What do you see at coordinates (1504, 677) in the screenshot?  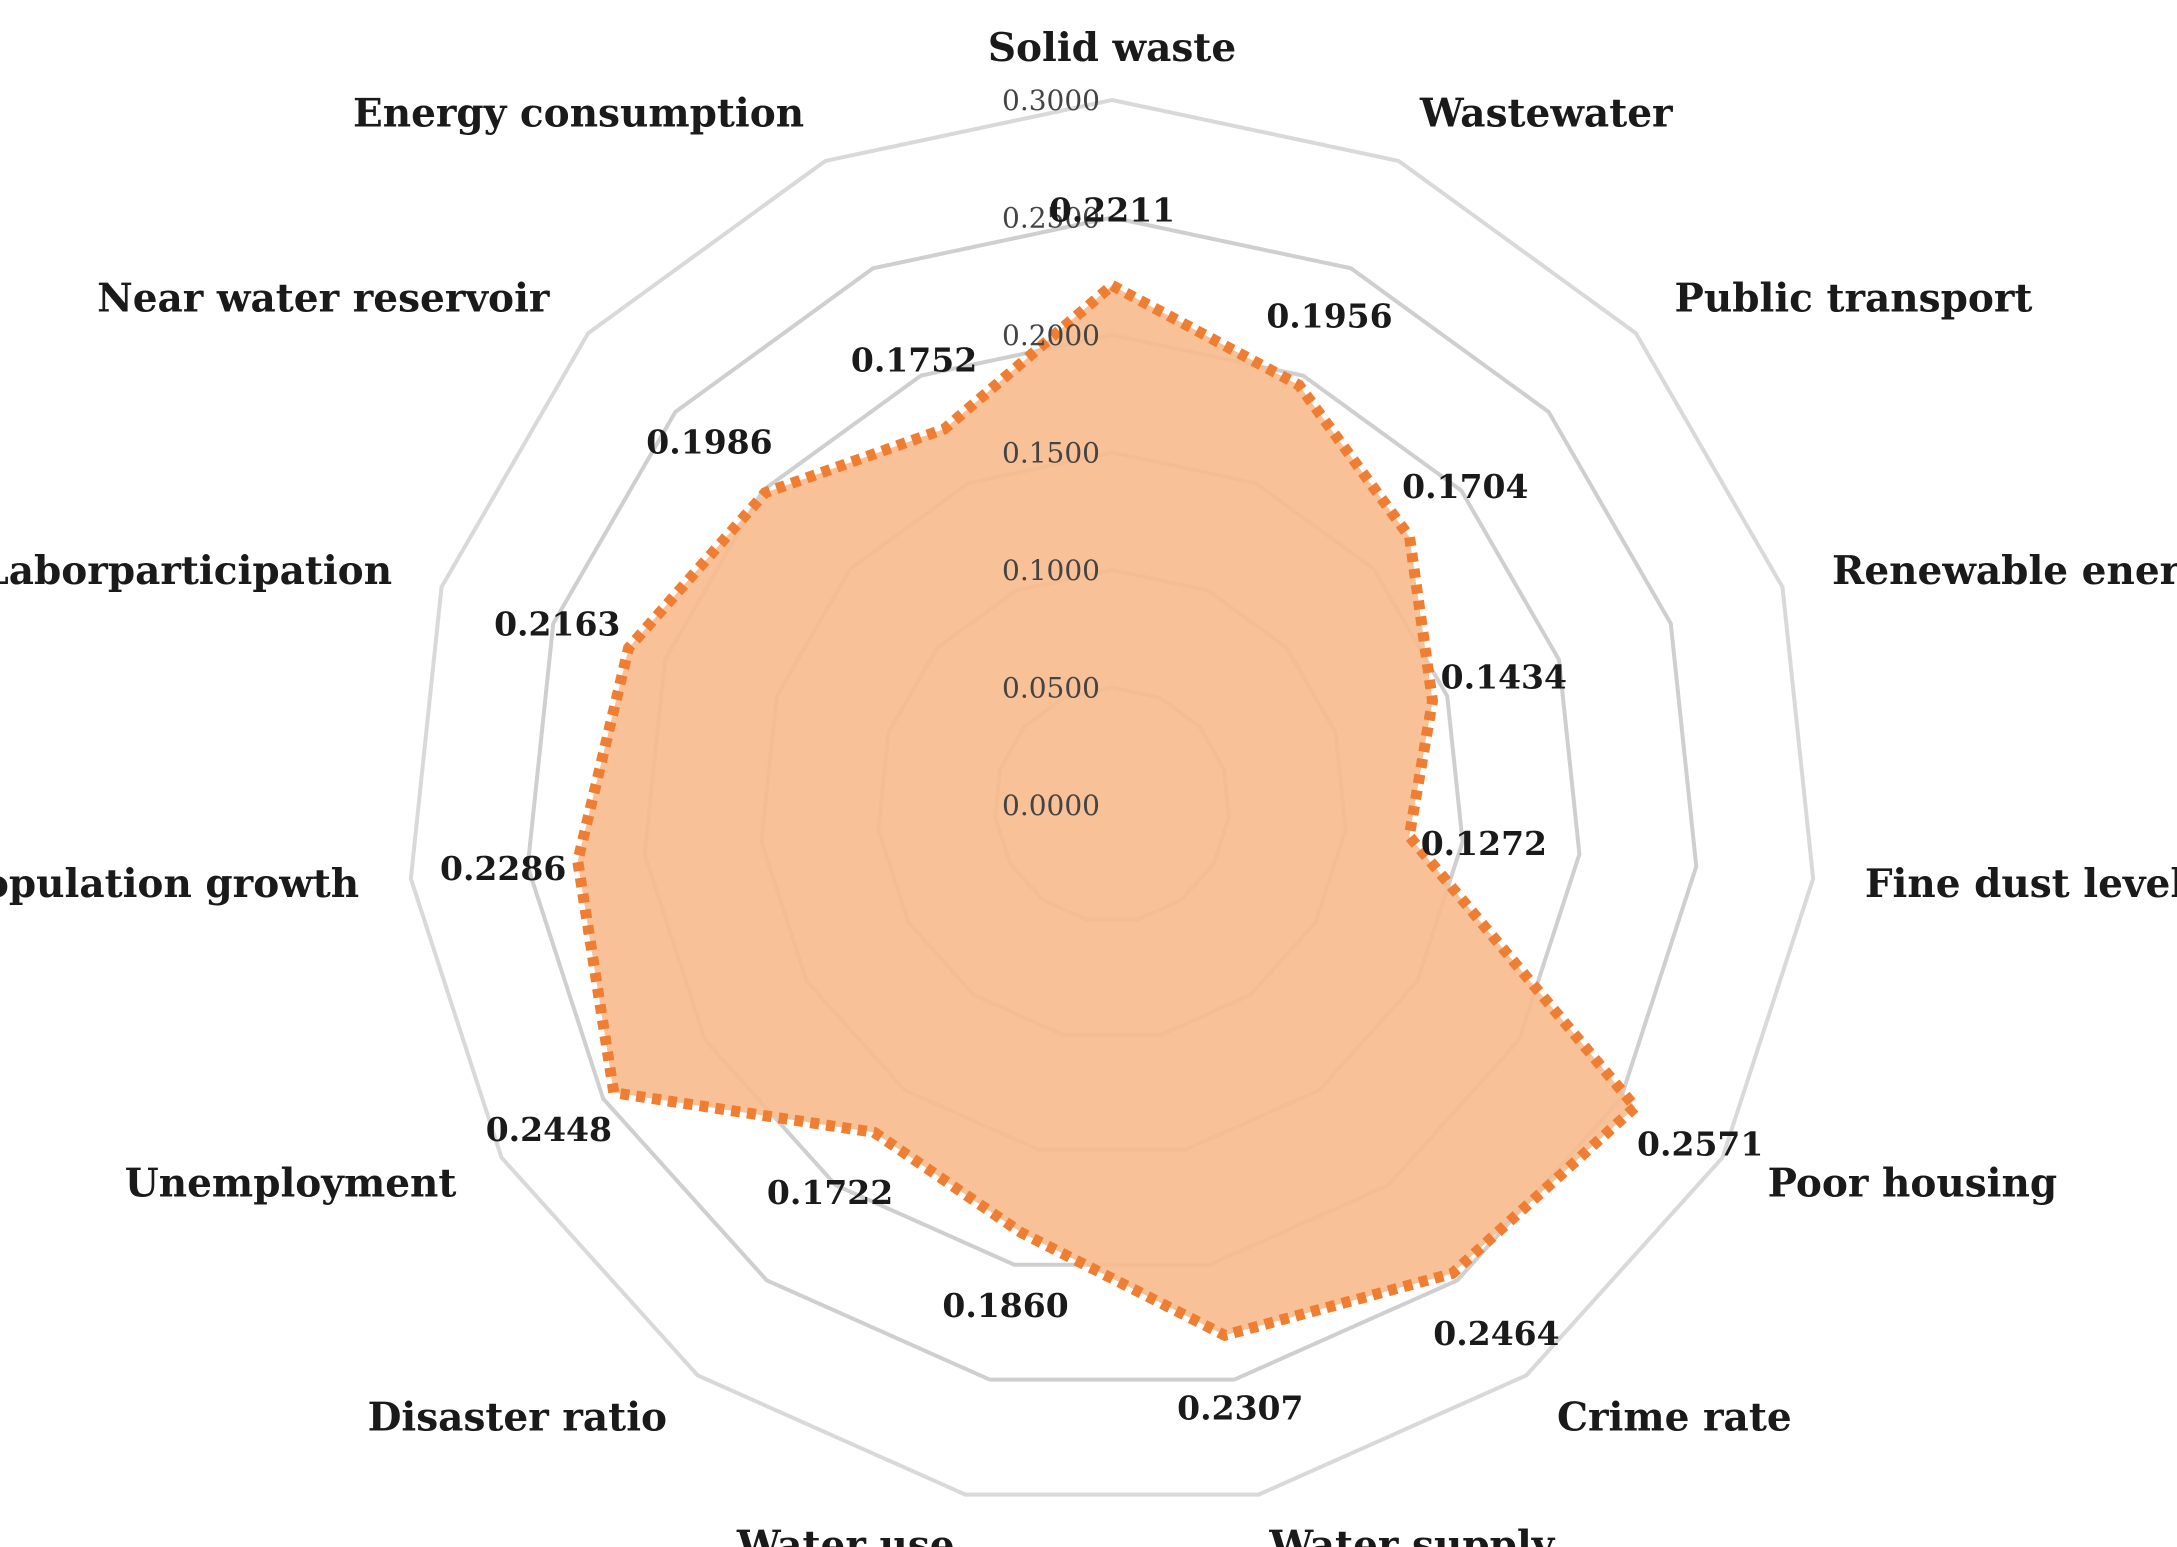 I see `value-label-3: 0.1434` at bounding box center [1504, 677].